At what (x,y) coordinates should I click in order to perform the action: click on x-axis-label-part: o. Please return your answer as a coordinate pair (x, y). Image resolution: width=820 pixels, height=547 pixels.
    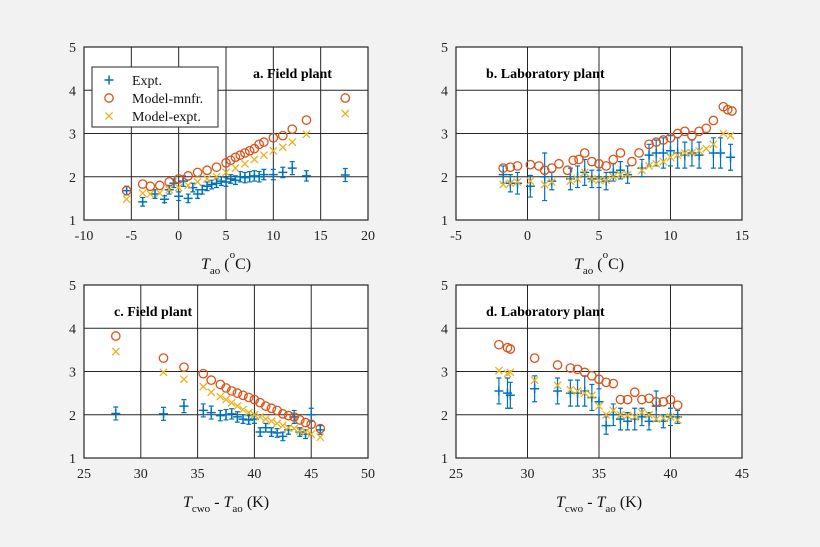
    Looking at the image, I should click on (606, 255).